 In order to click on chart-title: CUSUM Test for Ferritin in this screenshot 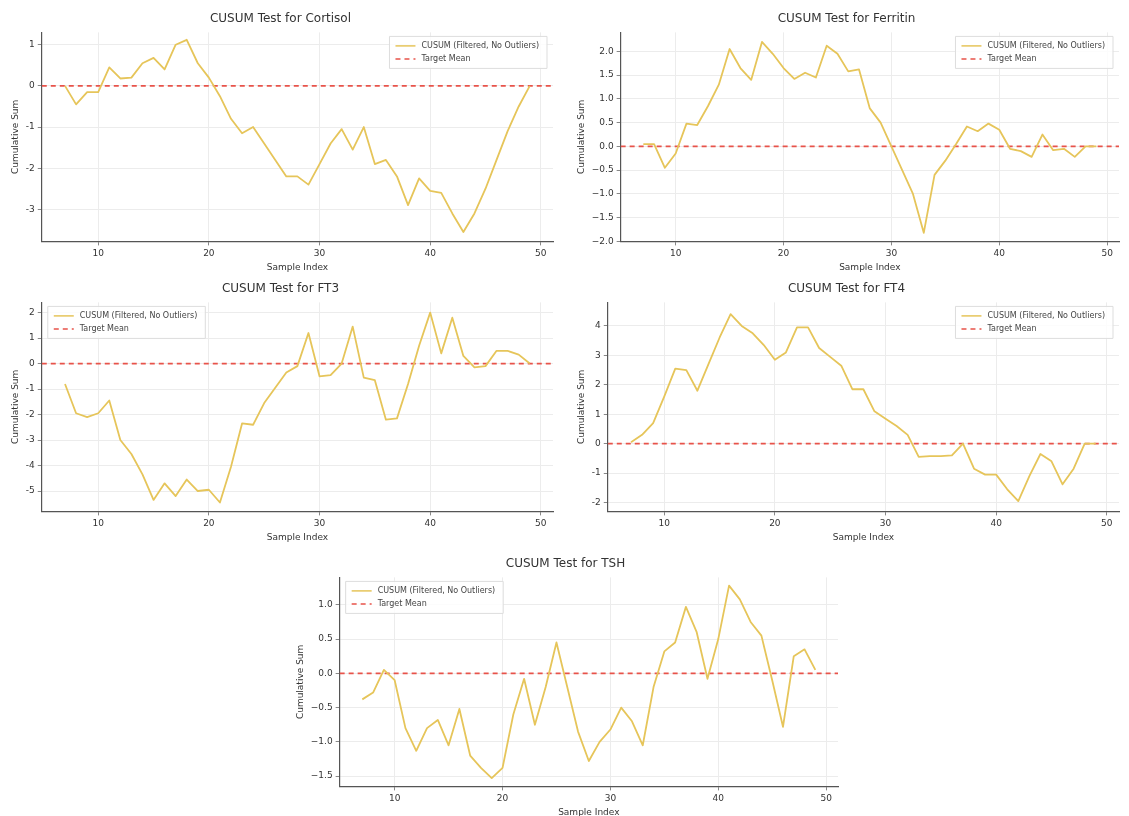, I will do `click(846, 18)`.